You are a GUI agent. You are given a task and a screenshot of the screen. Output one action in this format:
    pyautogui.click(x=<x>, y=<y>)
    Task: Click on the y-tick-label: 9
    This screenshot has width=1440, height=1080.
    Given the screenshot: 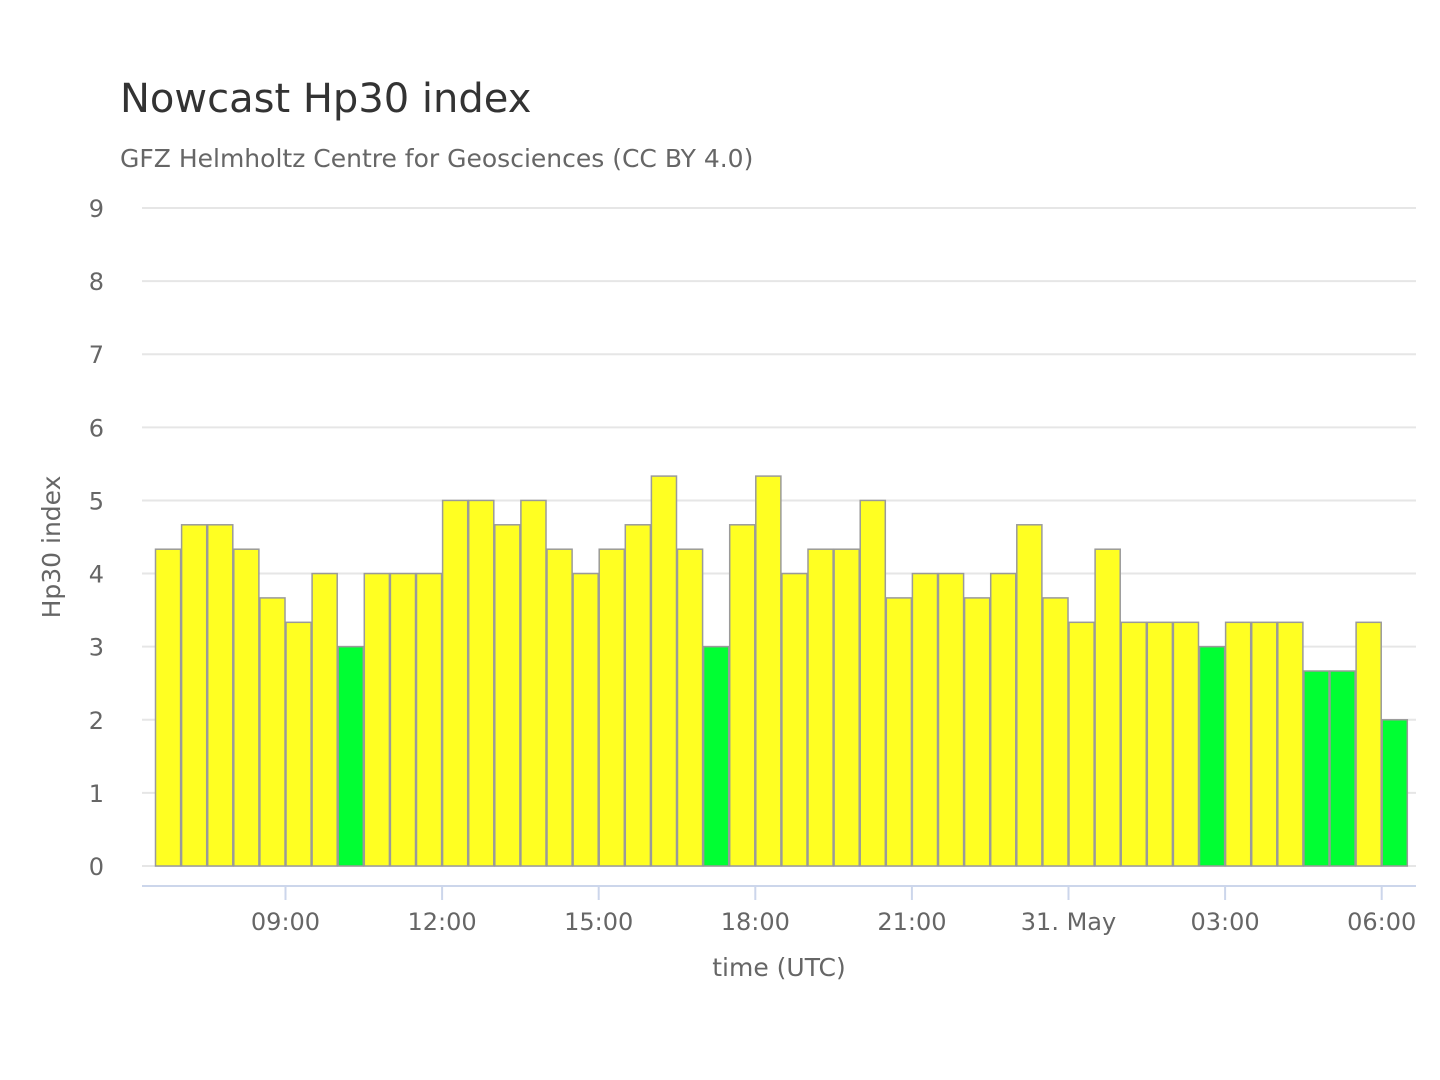 What is the action you would take?
    pyautogui.click(x=96, y=209)
    